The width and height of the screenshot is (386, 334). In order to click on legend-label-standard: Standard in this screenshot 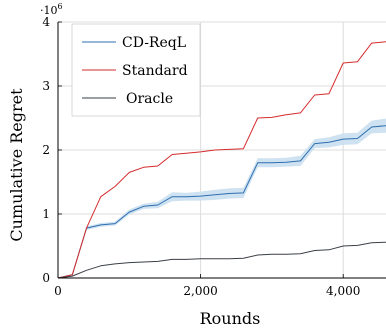, I will do `click(155, 71)`.